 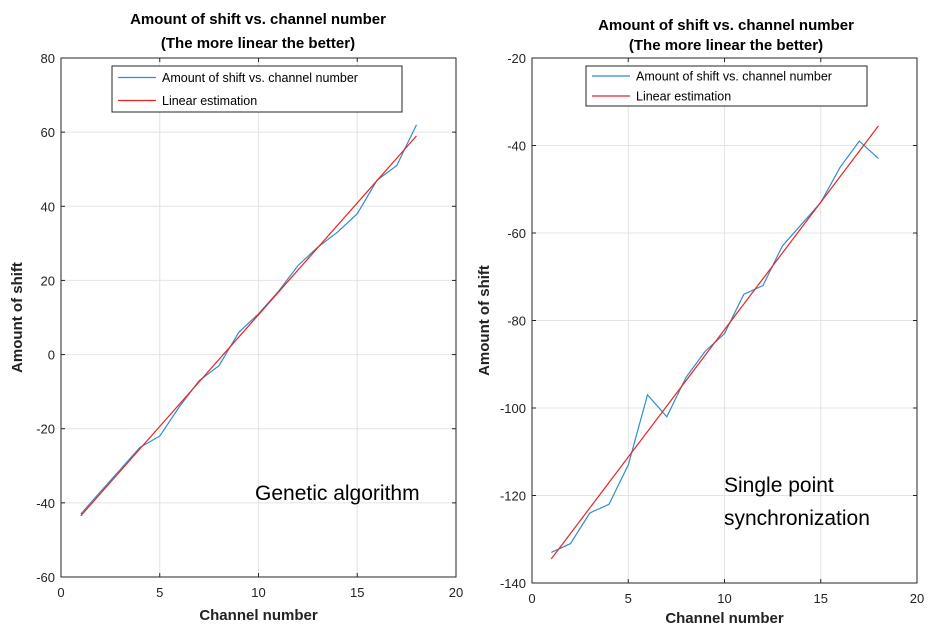 What do you see at coordinates (48, 280) in the screenshot?
I see `y-tick-label: 20` at bounding box center [48, 280].